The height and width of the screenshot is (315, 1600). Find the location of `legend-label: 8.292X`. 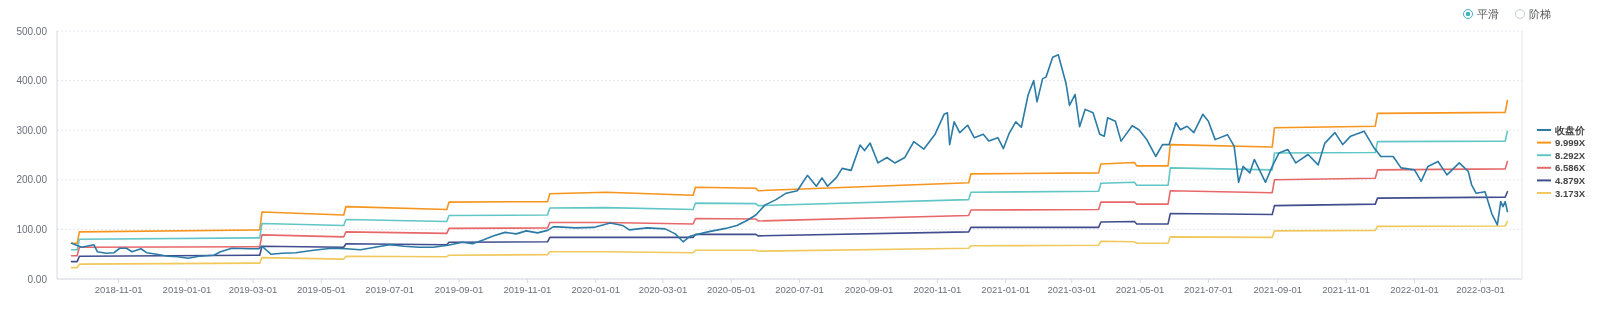

legend-label: 8.292X is located at coordinates (1570, 155).